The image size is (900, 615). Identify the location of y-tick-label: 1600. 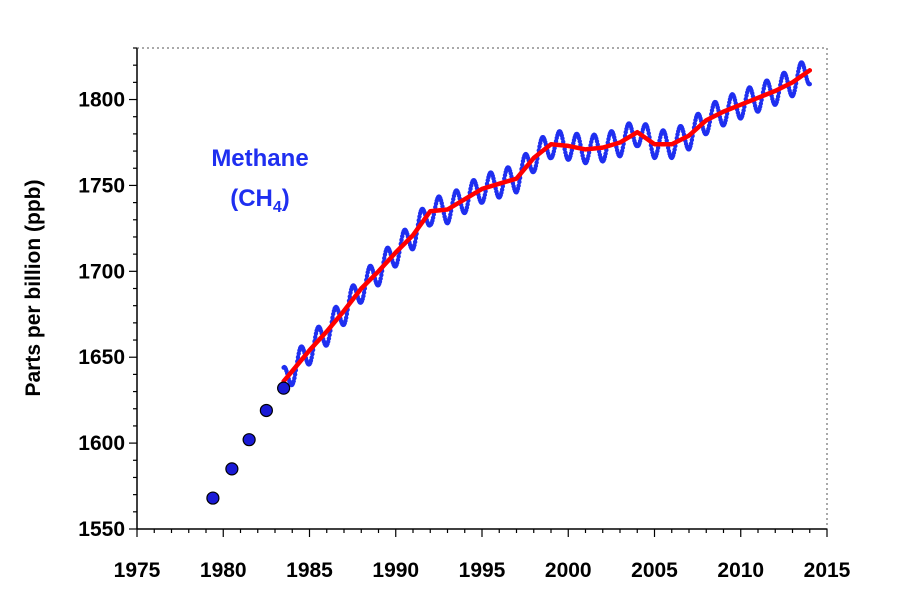
(101, 443).